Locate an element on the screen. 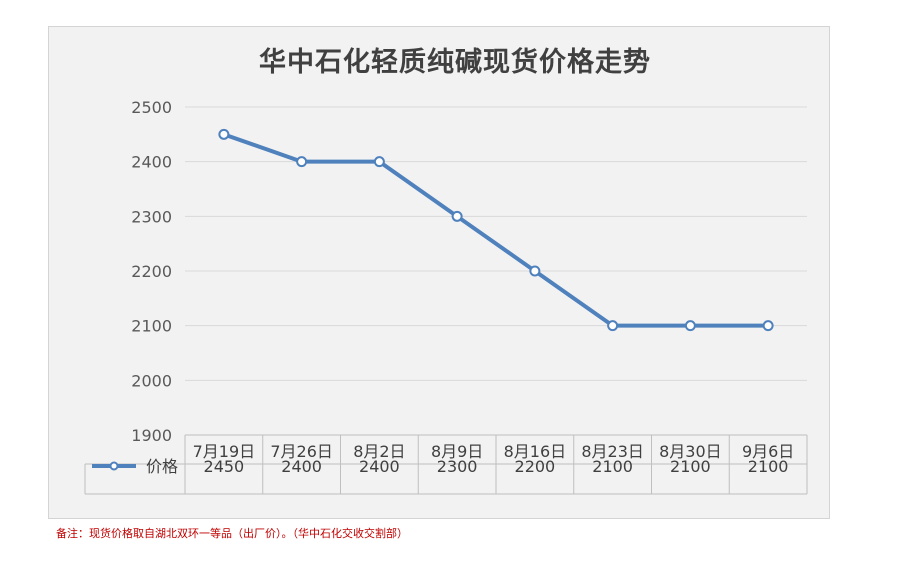 This screenshot has height=570, width=910. y-tick-label: 1900 is located at coordinates (151, 435).